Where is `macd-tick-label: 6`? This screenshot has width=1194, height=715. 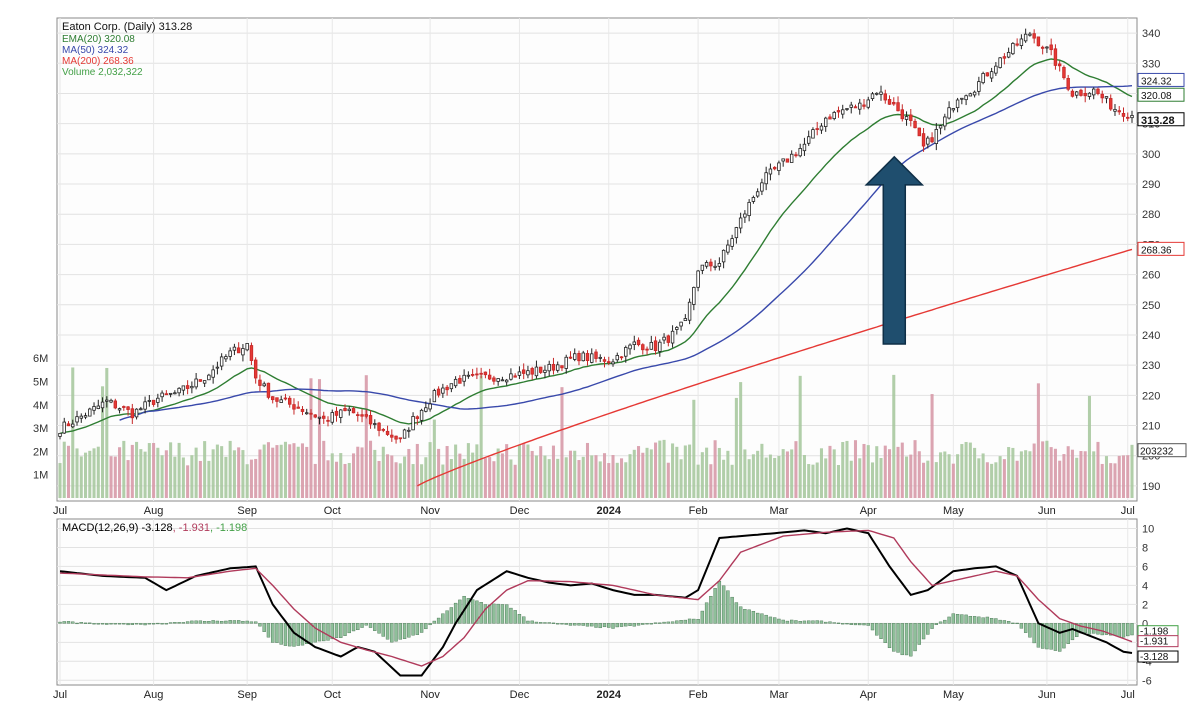 macd-tick-label: 6 is located at coordinates (1145, 567).